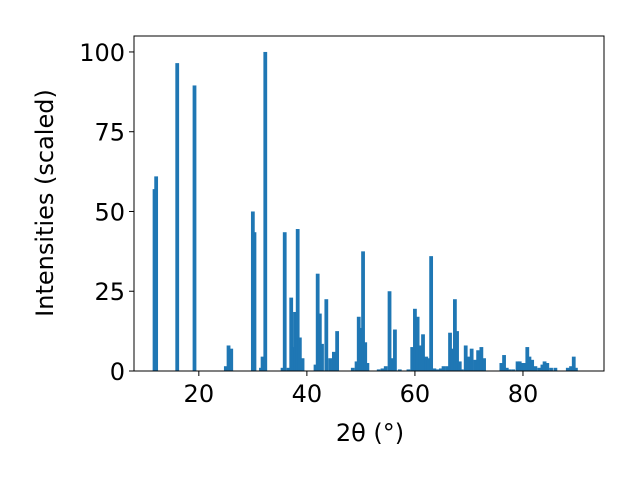 Image resolution: width=640 pixels, height=480 pixels. I want to click on x-axis-ticks: 20 40 60 80, so click(361, 389).